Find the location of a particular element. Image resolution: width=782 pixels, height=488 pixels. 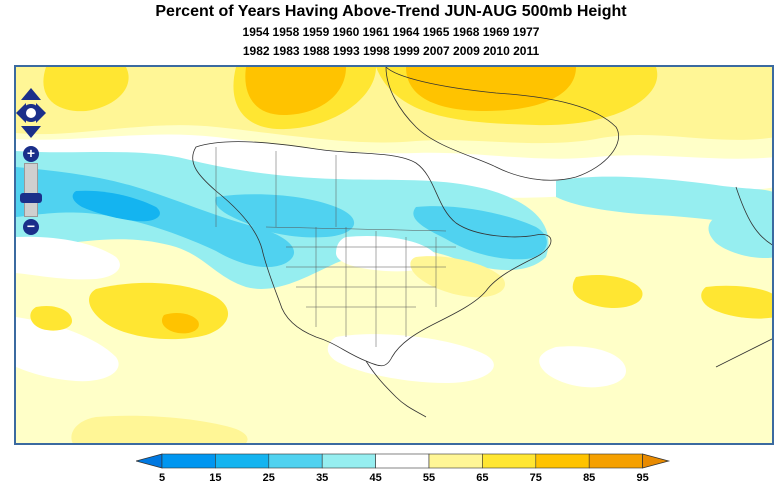

pan-control is located at coordinates (31, 113).